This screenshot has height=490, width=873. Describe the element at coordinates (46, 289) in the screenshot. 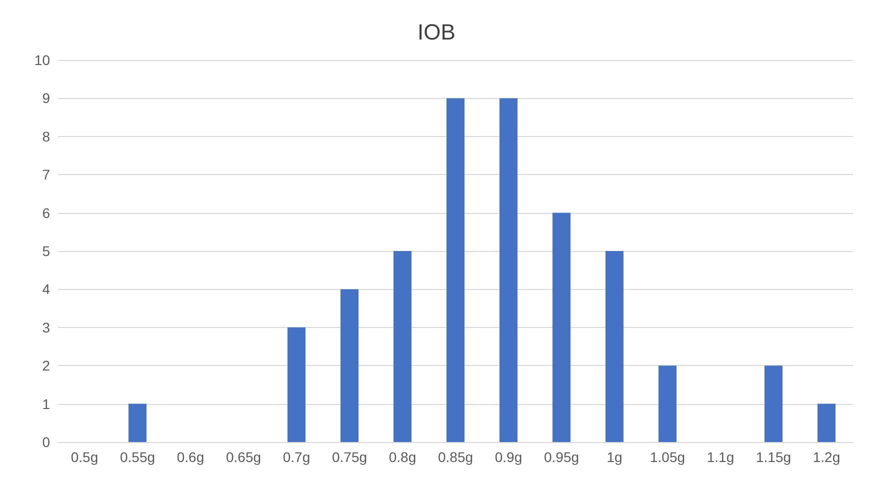

I see `y-tick-label: 4` at that location.